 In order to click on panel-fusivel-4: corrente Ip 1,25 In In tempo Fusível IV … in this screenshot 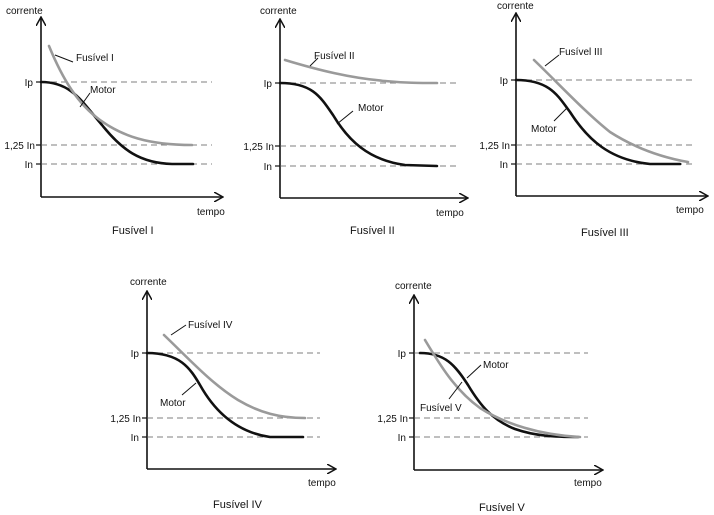, I will do `click(223, 394)`.